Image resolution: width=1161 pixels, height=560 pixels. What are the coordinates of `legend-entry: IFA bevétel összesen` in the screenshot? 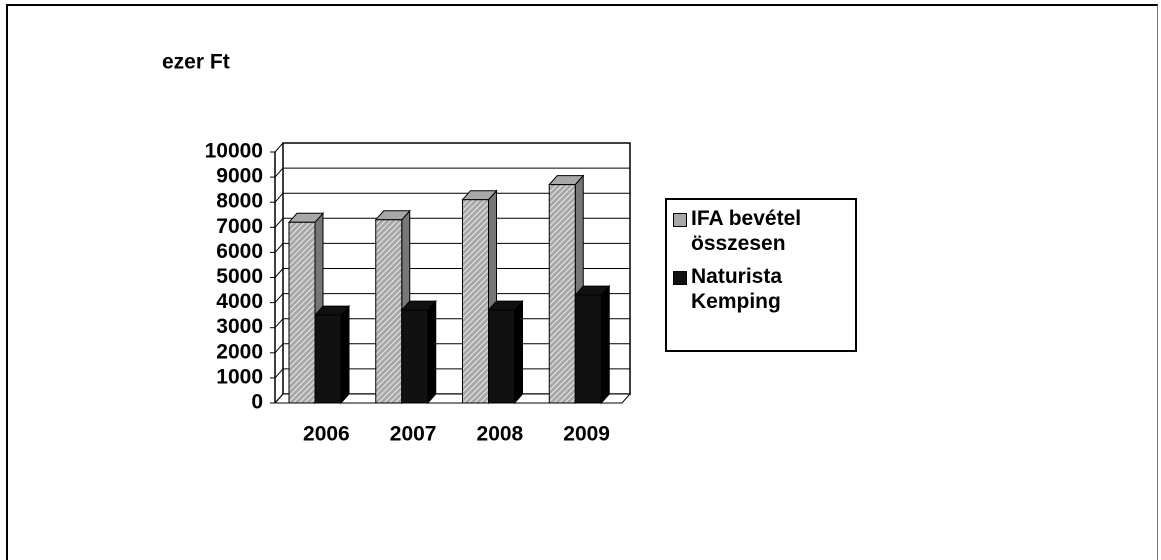 It's located at (761, 231).